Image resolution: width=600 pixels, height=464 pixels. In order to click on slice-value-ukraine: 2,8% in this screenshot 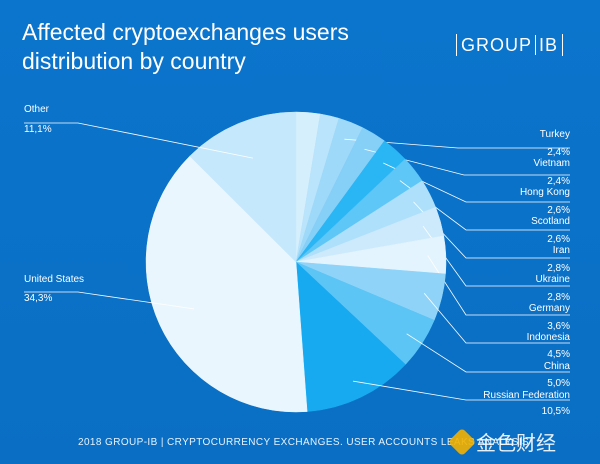, I will do `click(558, 297)`.